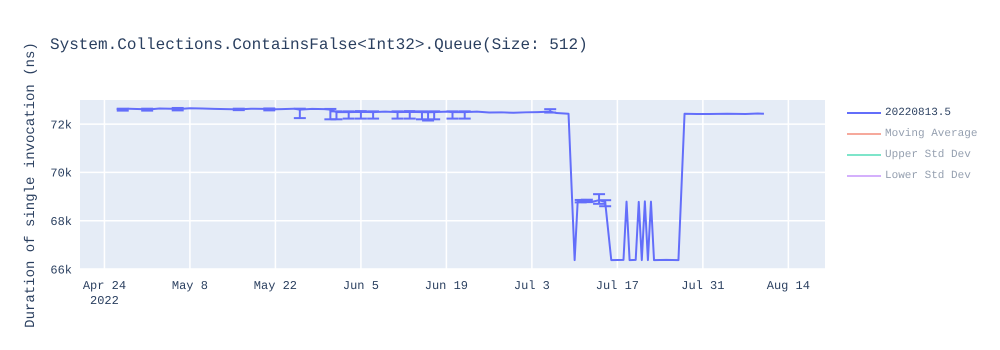  Describe the element at coordinates (31, 185) in the screenshot. I see `y-axis-title: Duration of single invocation (ns)` at that location.